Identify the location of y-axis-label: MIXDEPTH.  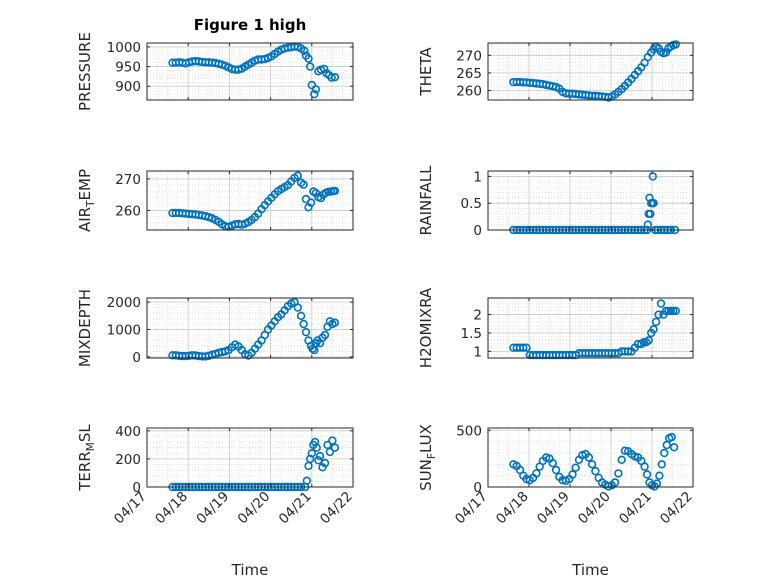
(85, 328).